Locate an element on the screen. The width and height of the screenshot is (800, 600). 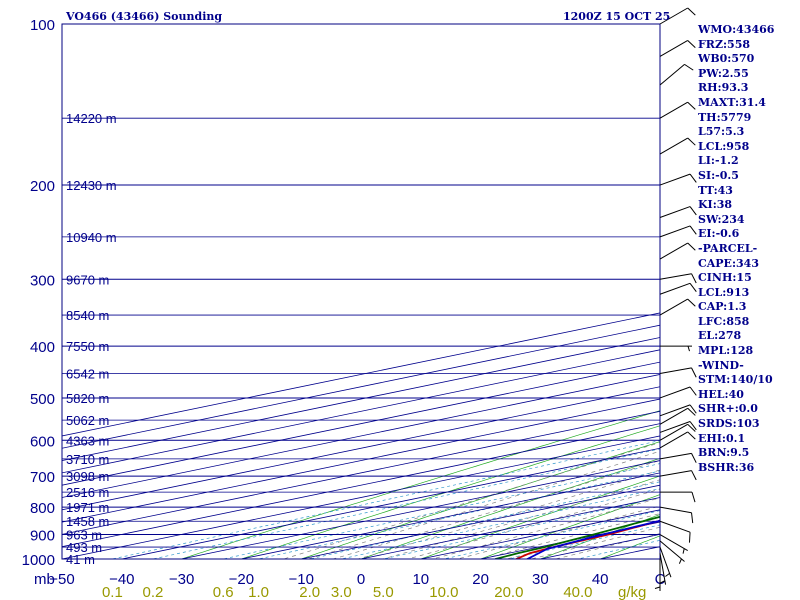
index-item: SRDS:103 is located at coordinates (729, 424).